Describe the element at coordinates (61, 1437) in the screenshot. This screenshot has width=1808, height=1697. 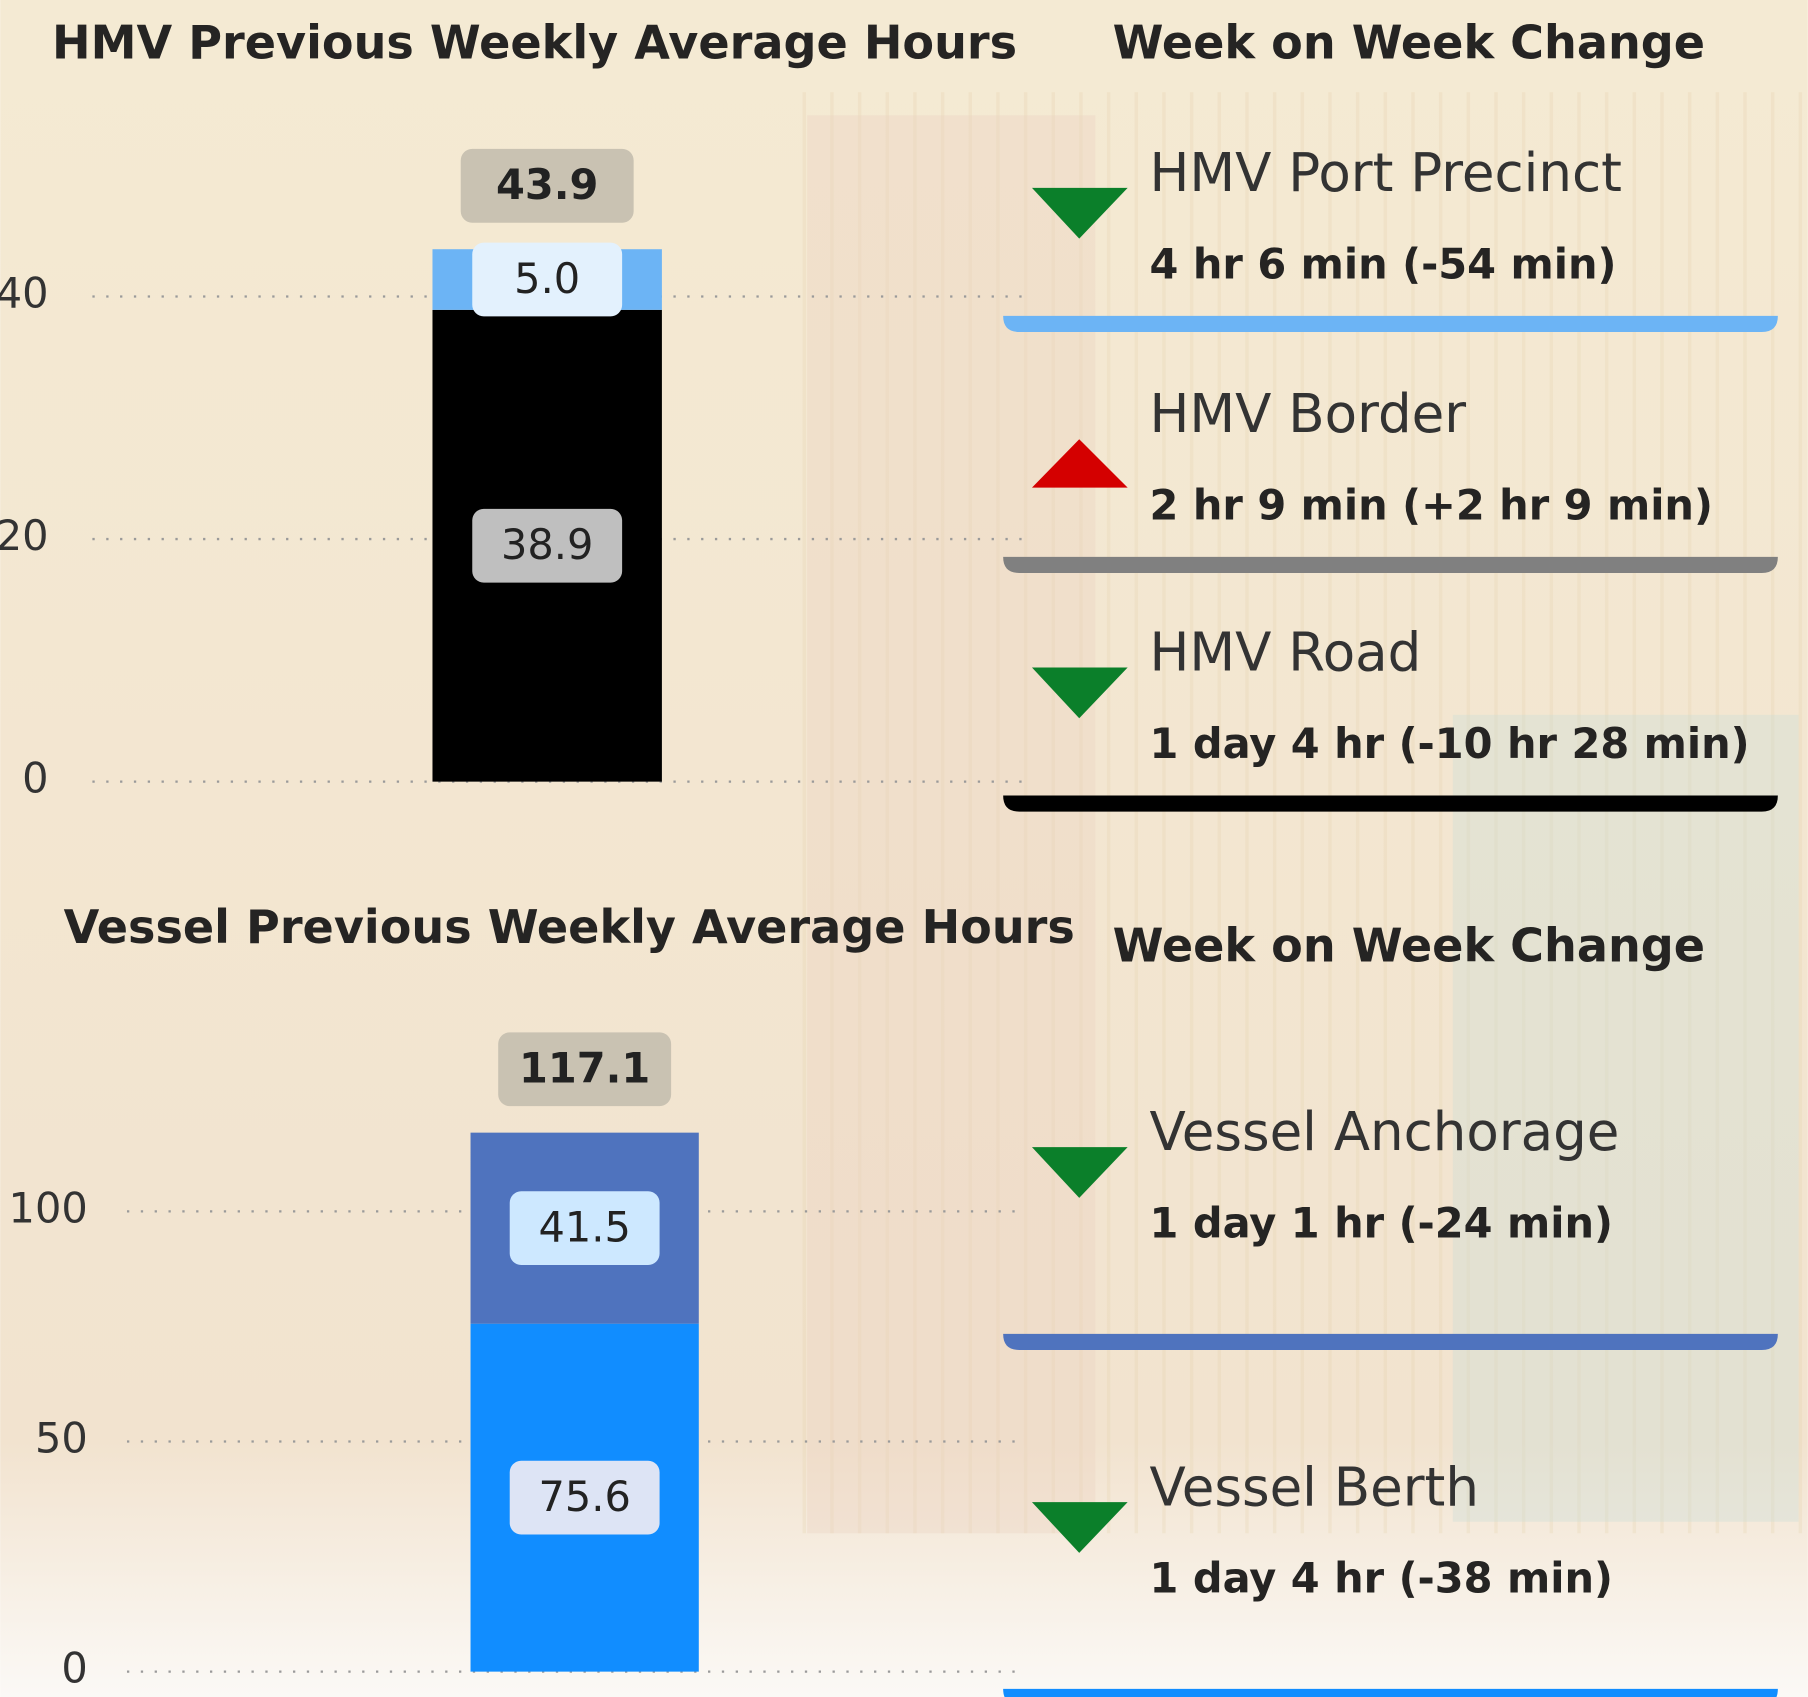
I see `y-tick-label: 50` at that location.